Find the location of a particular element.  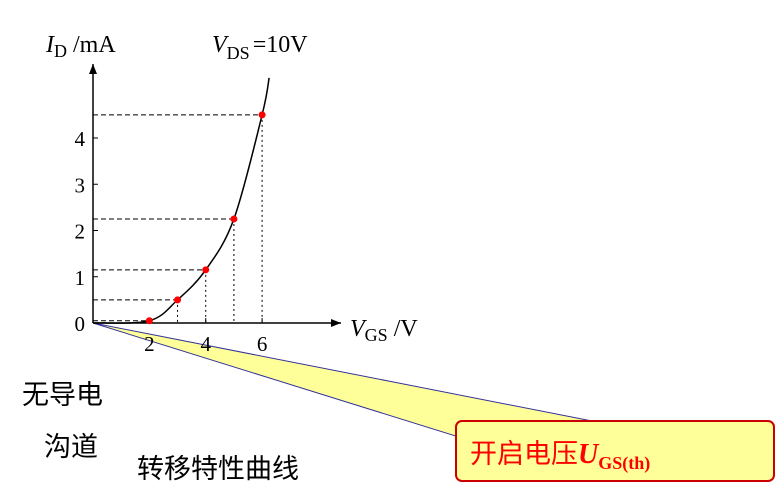

callout-text: 开启电压UGS(th) is located at coordinates (560, 456).